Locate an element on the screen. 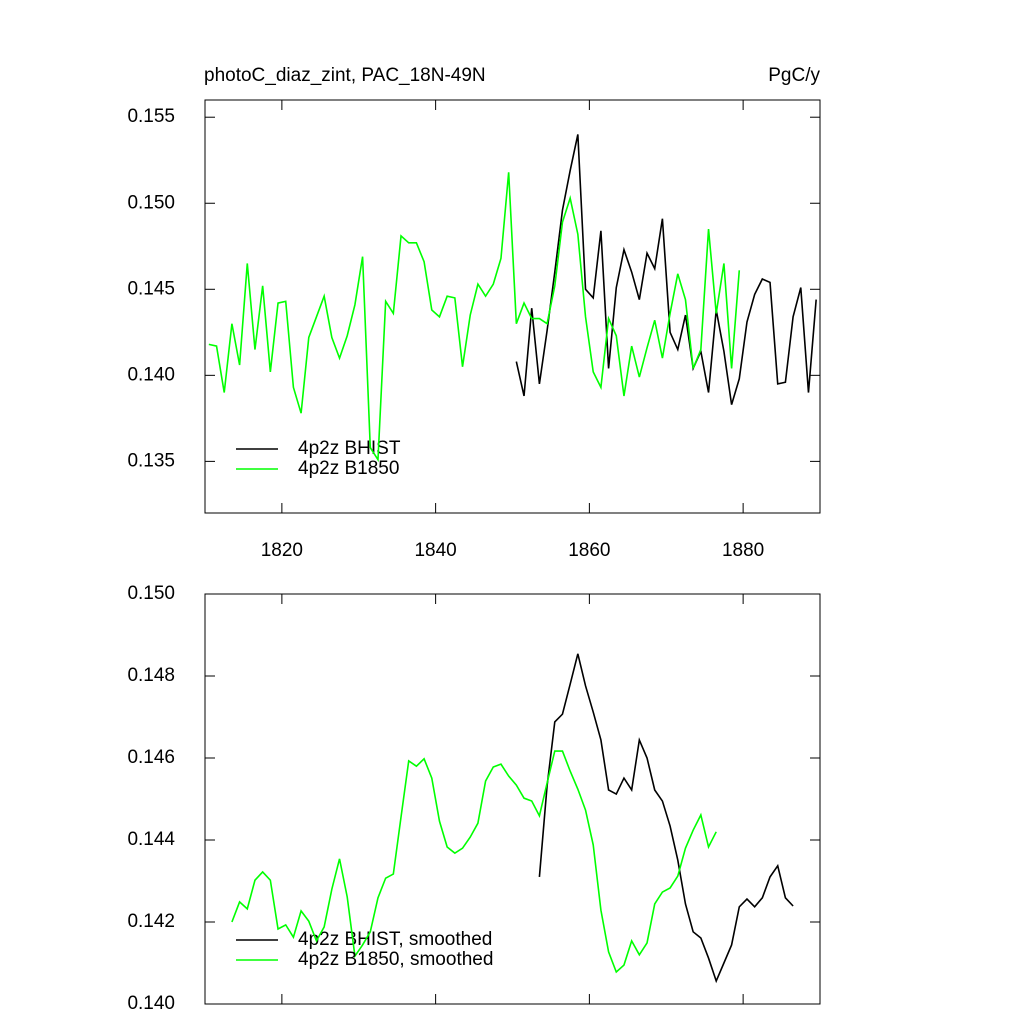  x-tick-label: 1820 is located at coordinates (282, 550).